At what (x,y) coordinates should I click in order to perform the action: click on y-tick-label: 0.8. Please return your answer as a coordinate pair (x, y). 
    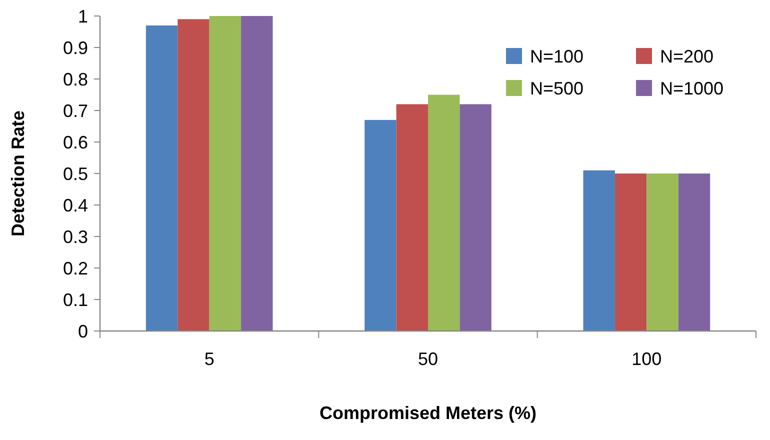
    Looking at the image, I should click on (75, 79).